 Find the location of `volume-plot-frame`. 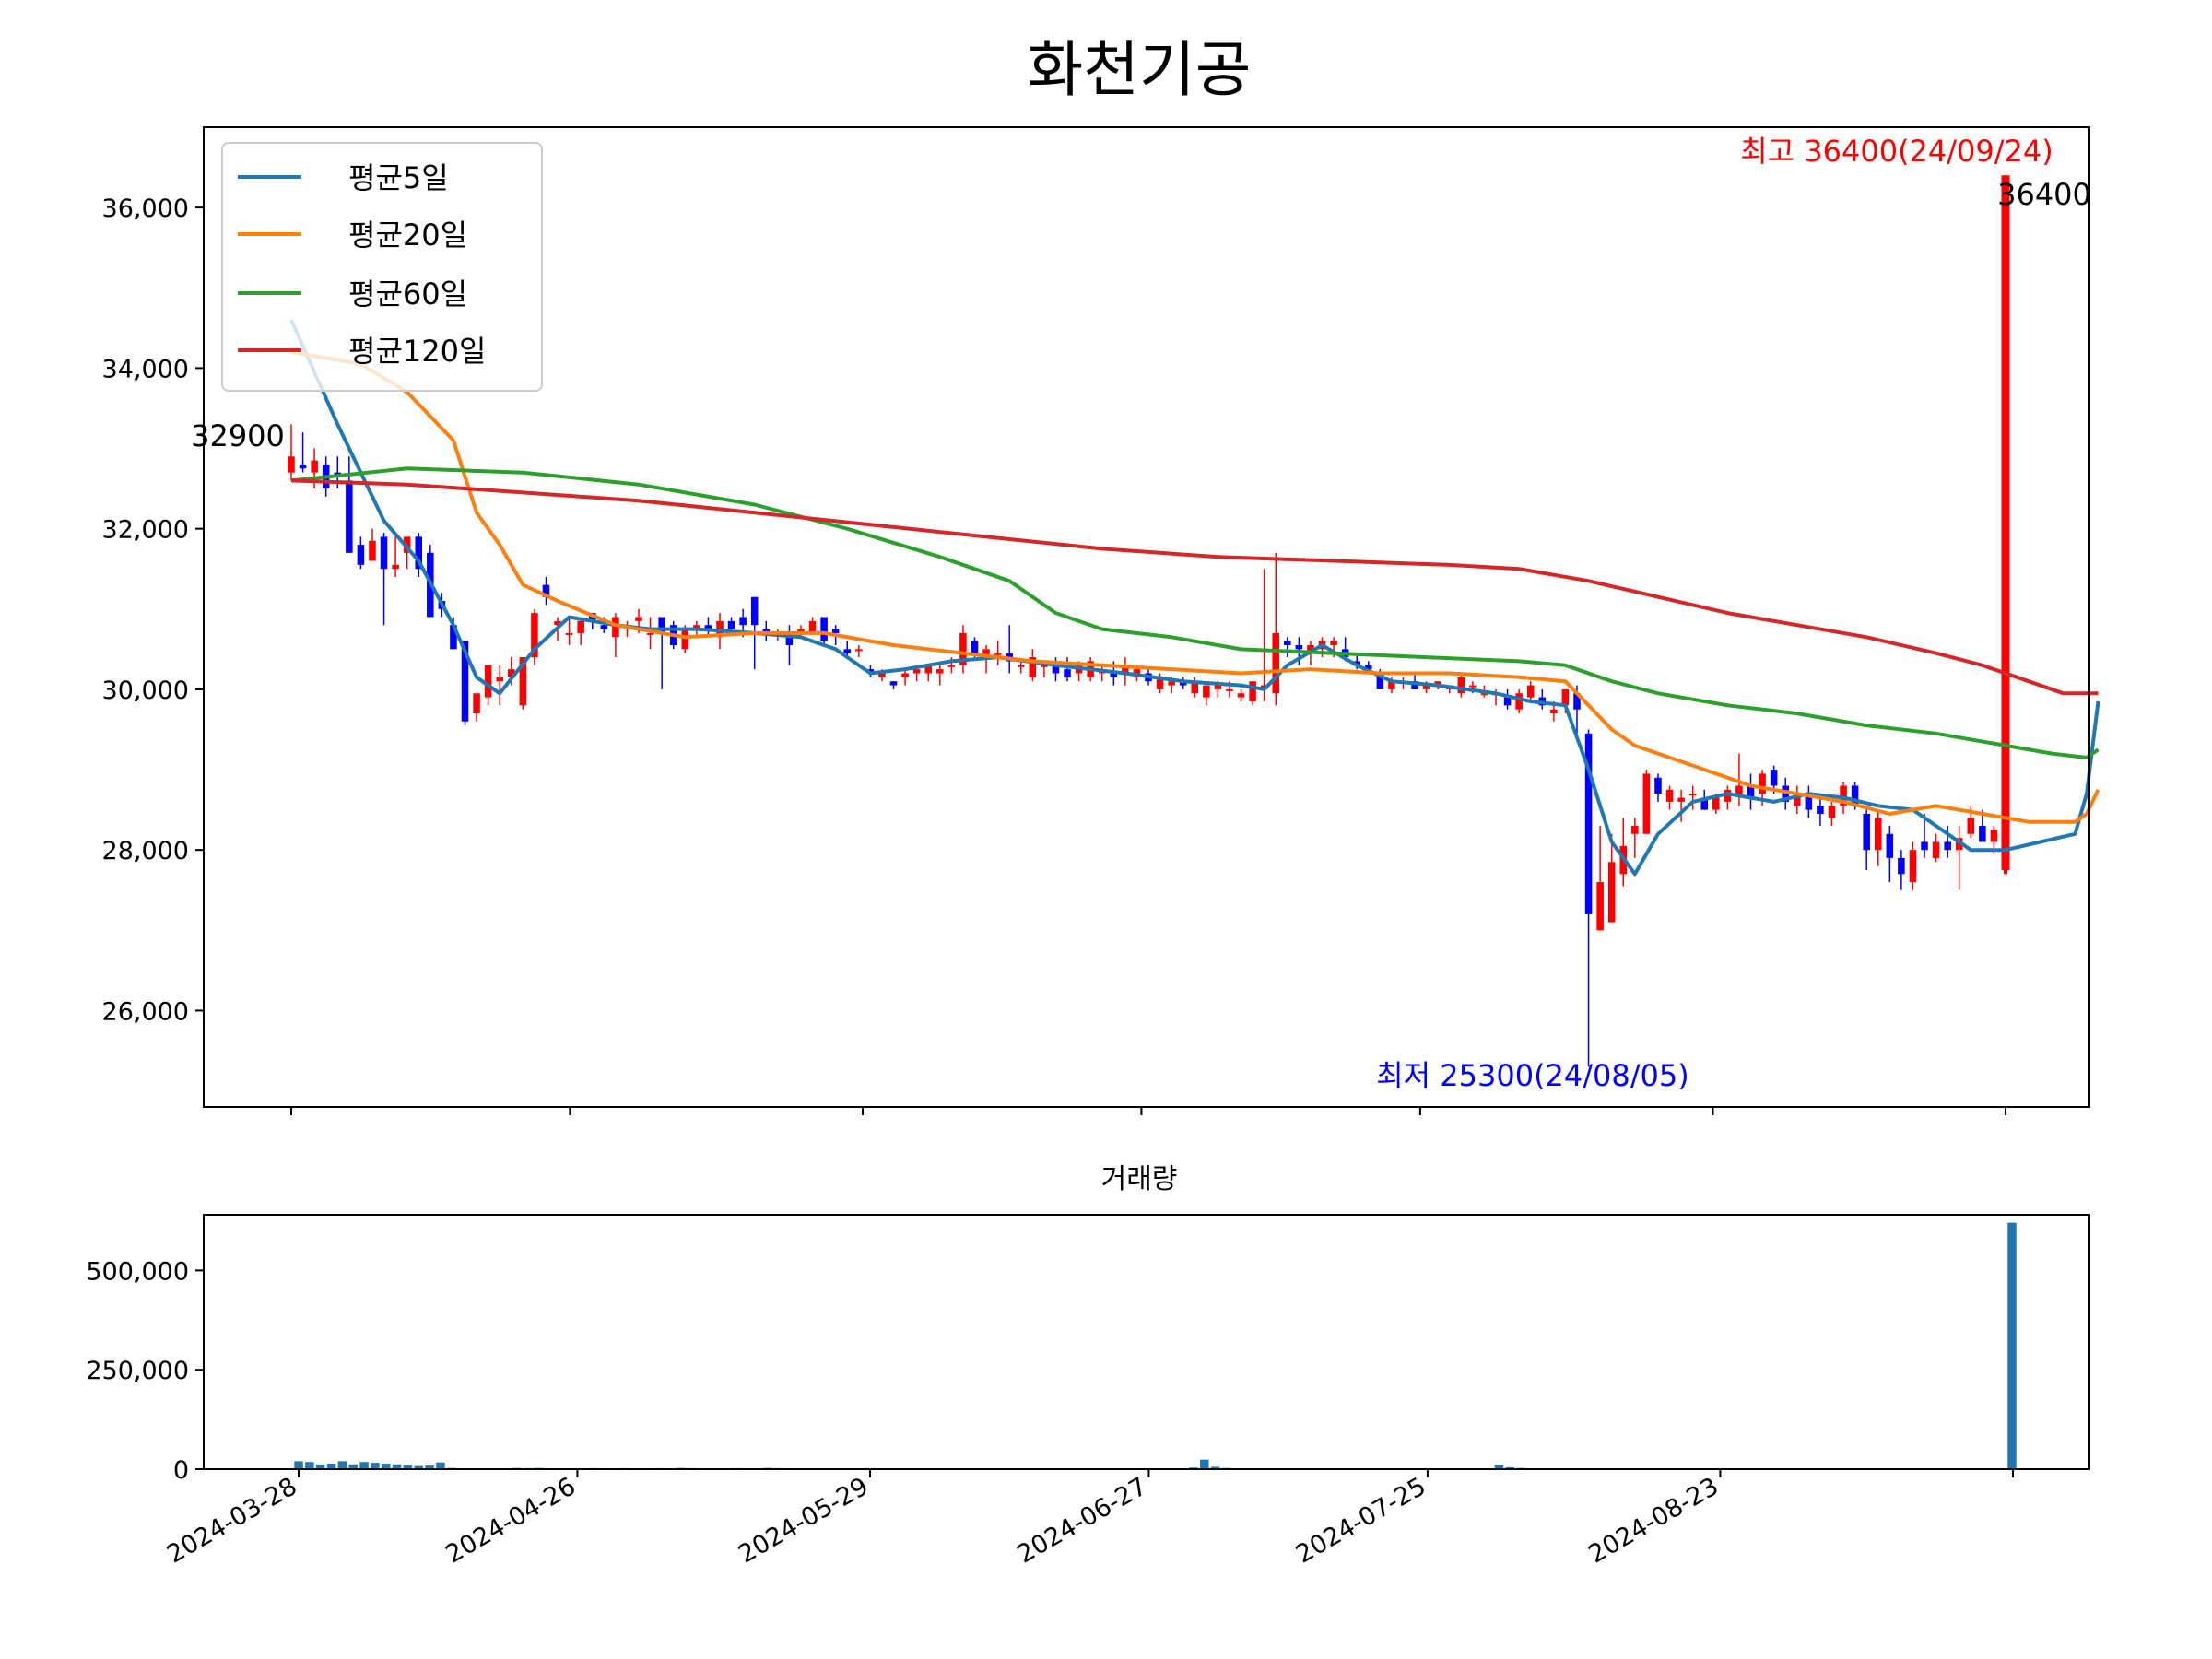

volume-plot-frame is located at coordinates (1146, 1342).